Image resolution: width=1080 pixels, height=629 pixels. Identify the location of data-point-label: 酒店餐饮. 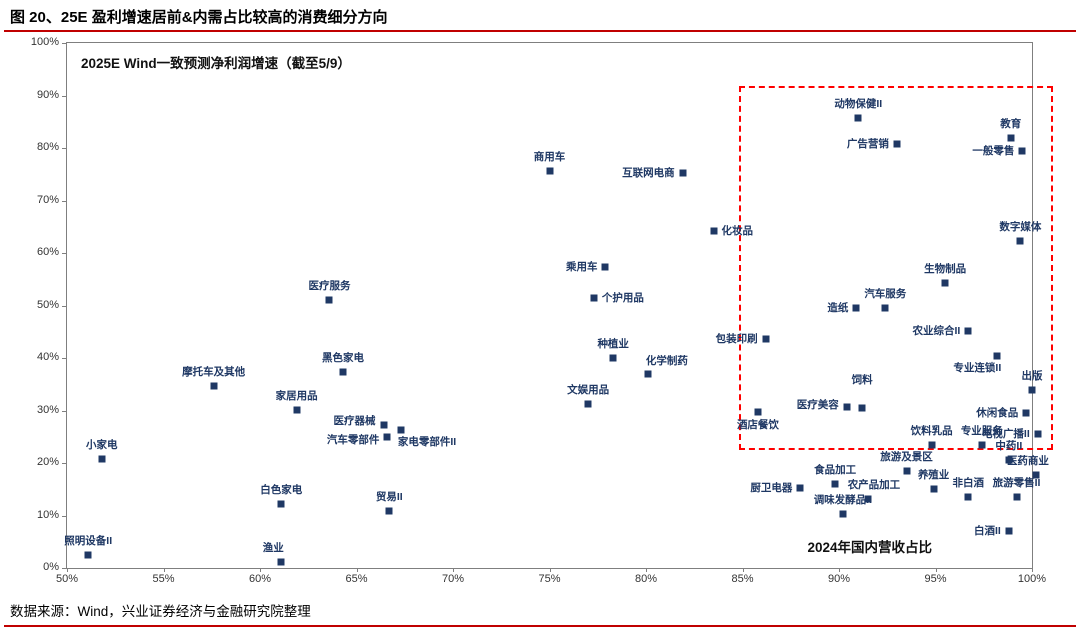
(757, 425).